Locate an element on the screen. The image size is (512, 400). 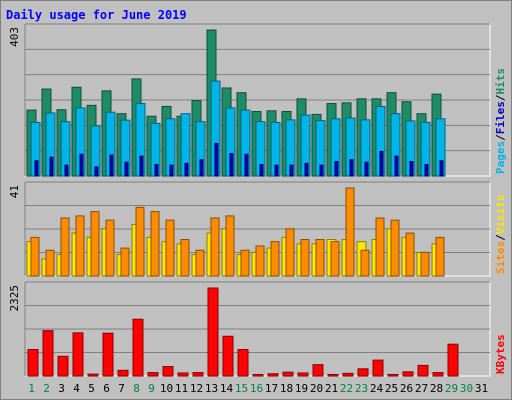
series-pages is located at coordinates (239, 159).